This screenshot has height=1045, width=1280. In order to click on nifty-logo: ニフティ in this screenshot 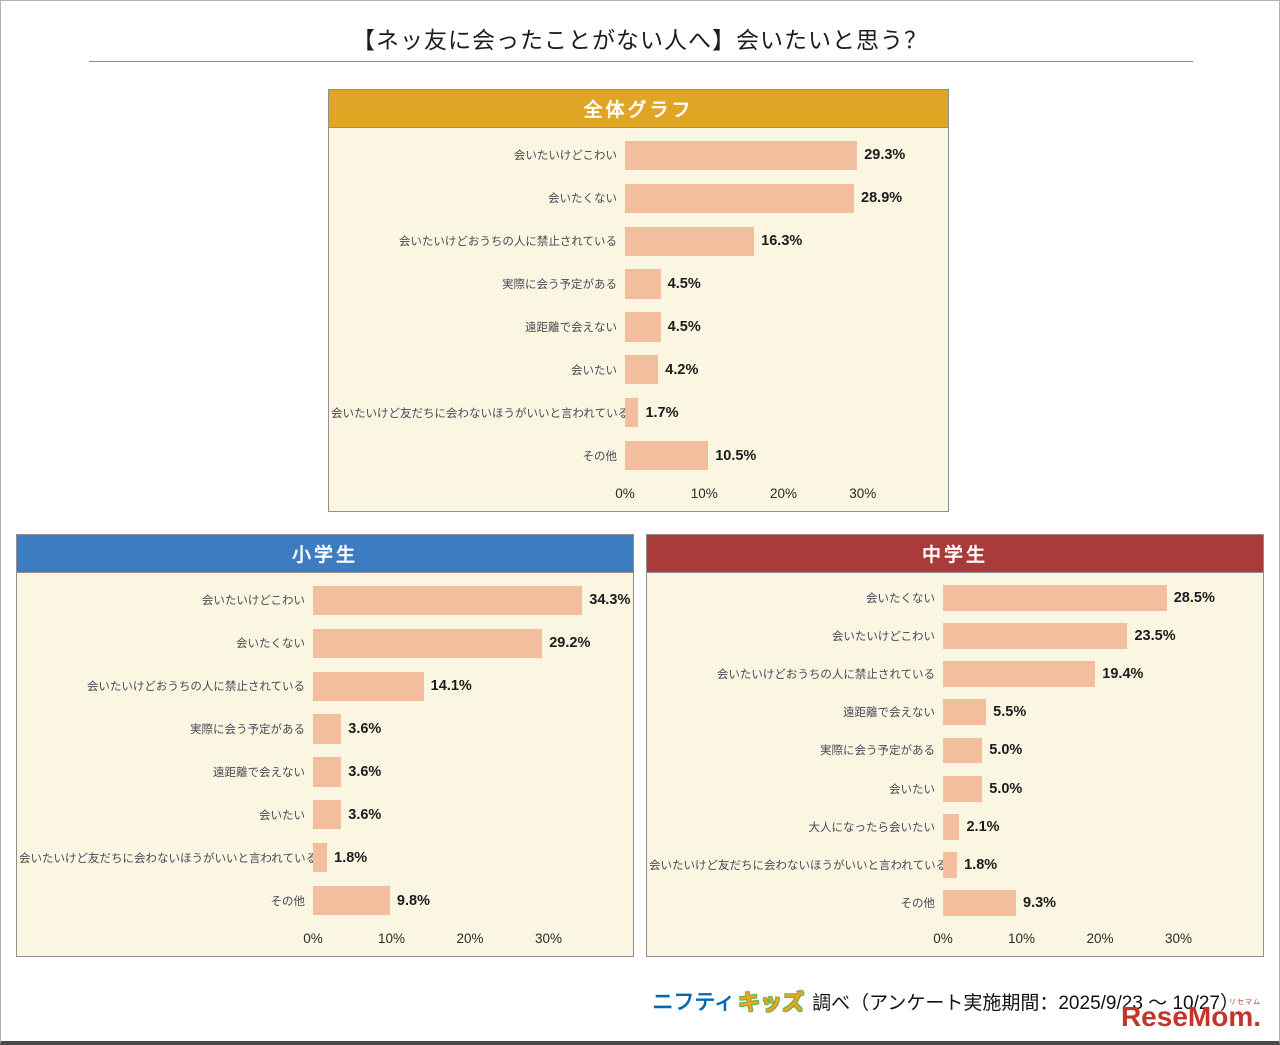, I will do `click(694, 1002)`.